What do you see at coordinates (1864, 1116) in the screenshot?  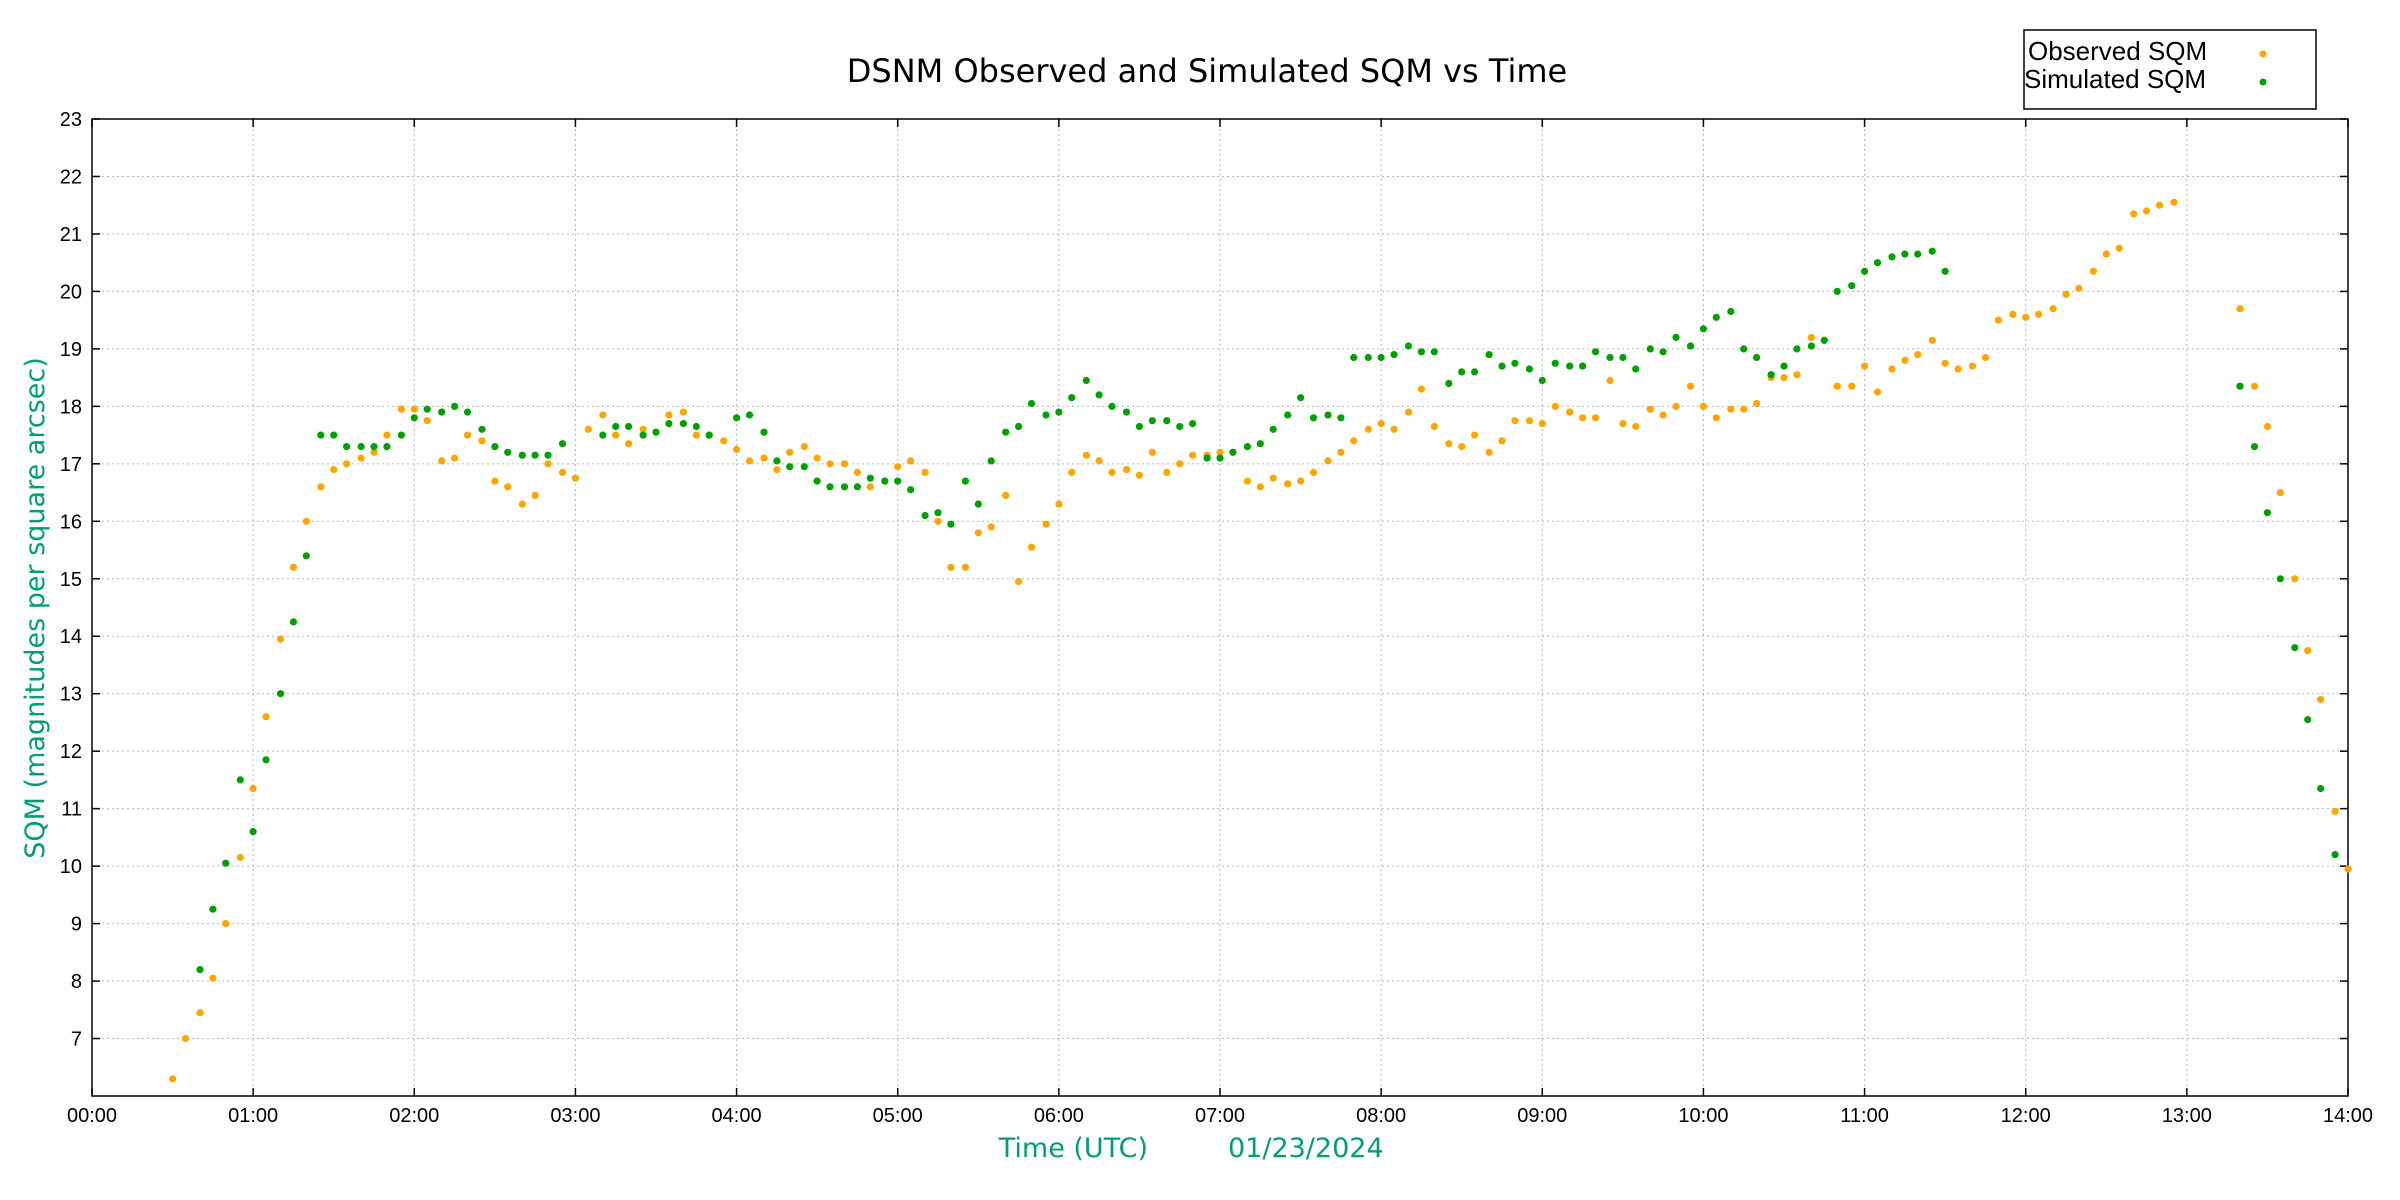 I see `x-tick-label: 11:00` at bounding box center [1864, 1116].